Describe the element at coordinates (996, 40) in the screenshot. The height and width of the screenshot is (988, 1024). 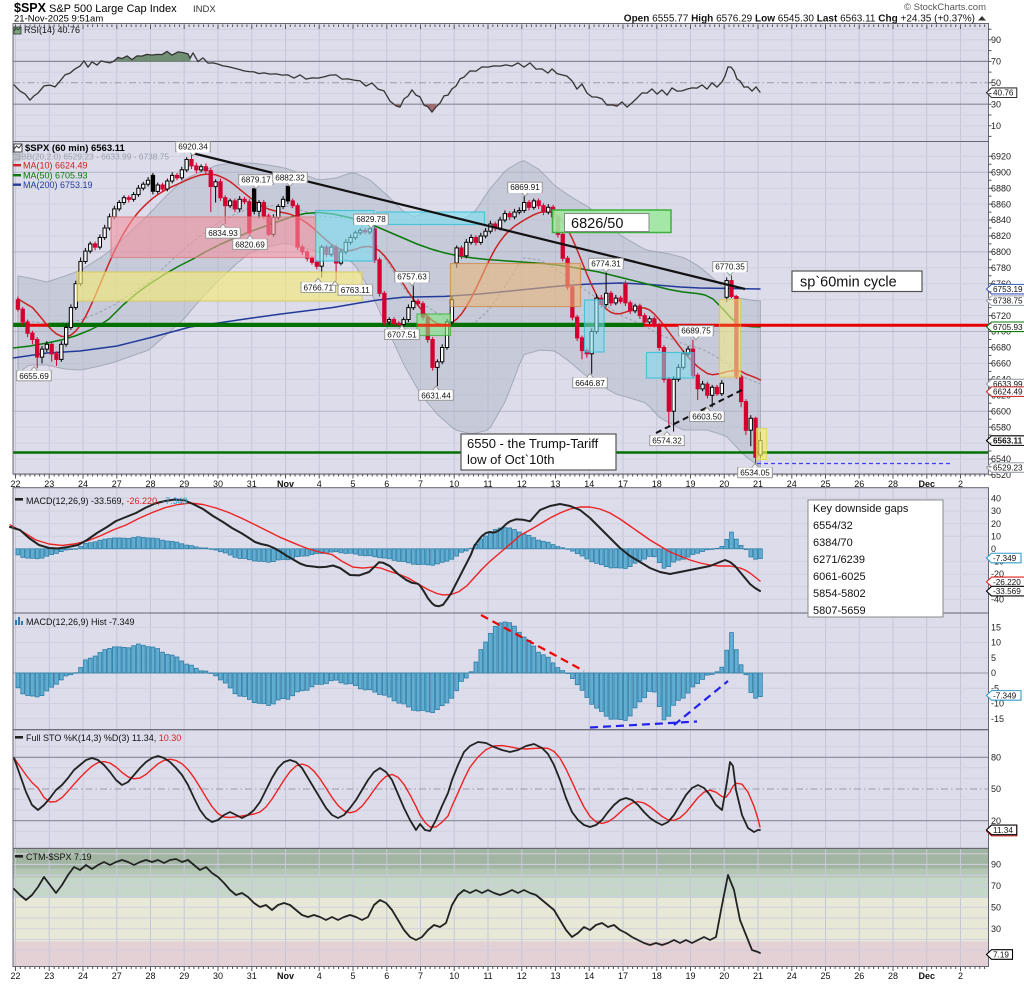
I see `svg-text: 90` at that location.